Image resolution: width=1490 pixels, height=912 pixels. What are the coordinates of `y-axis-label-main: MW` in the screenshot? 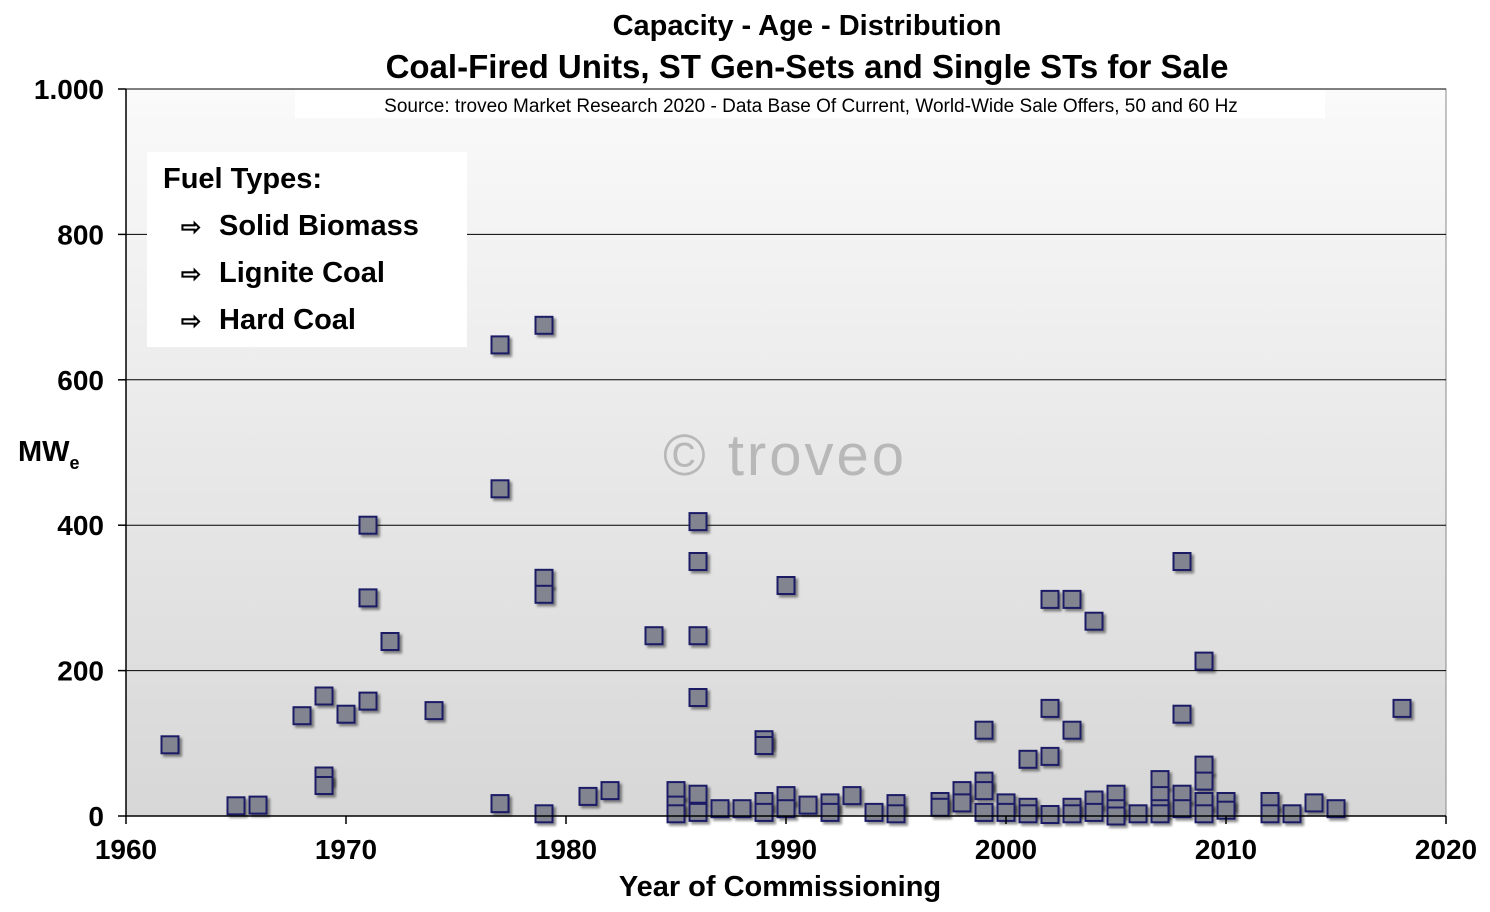 It's located at (44, 452).